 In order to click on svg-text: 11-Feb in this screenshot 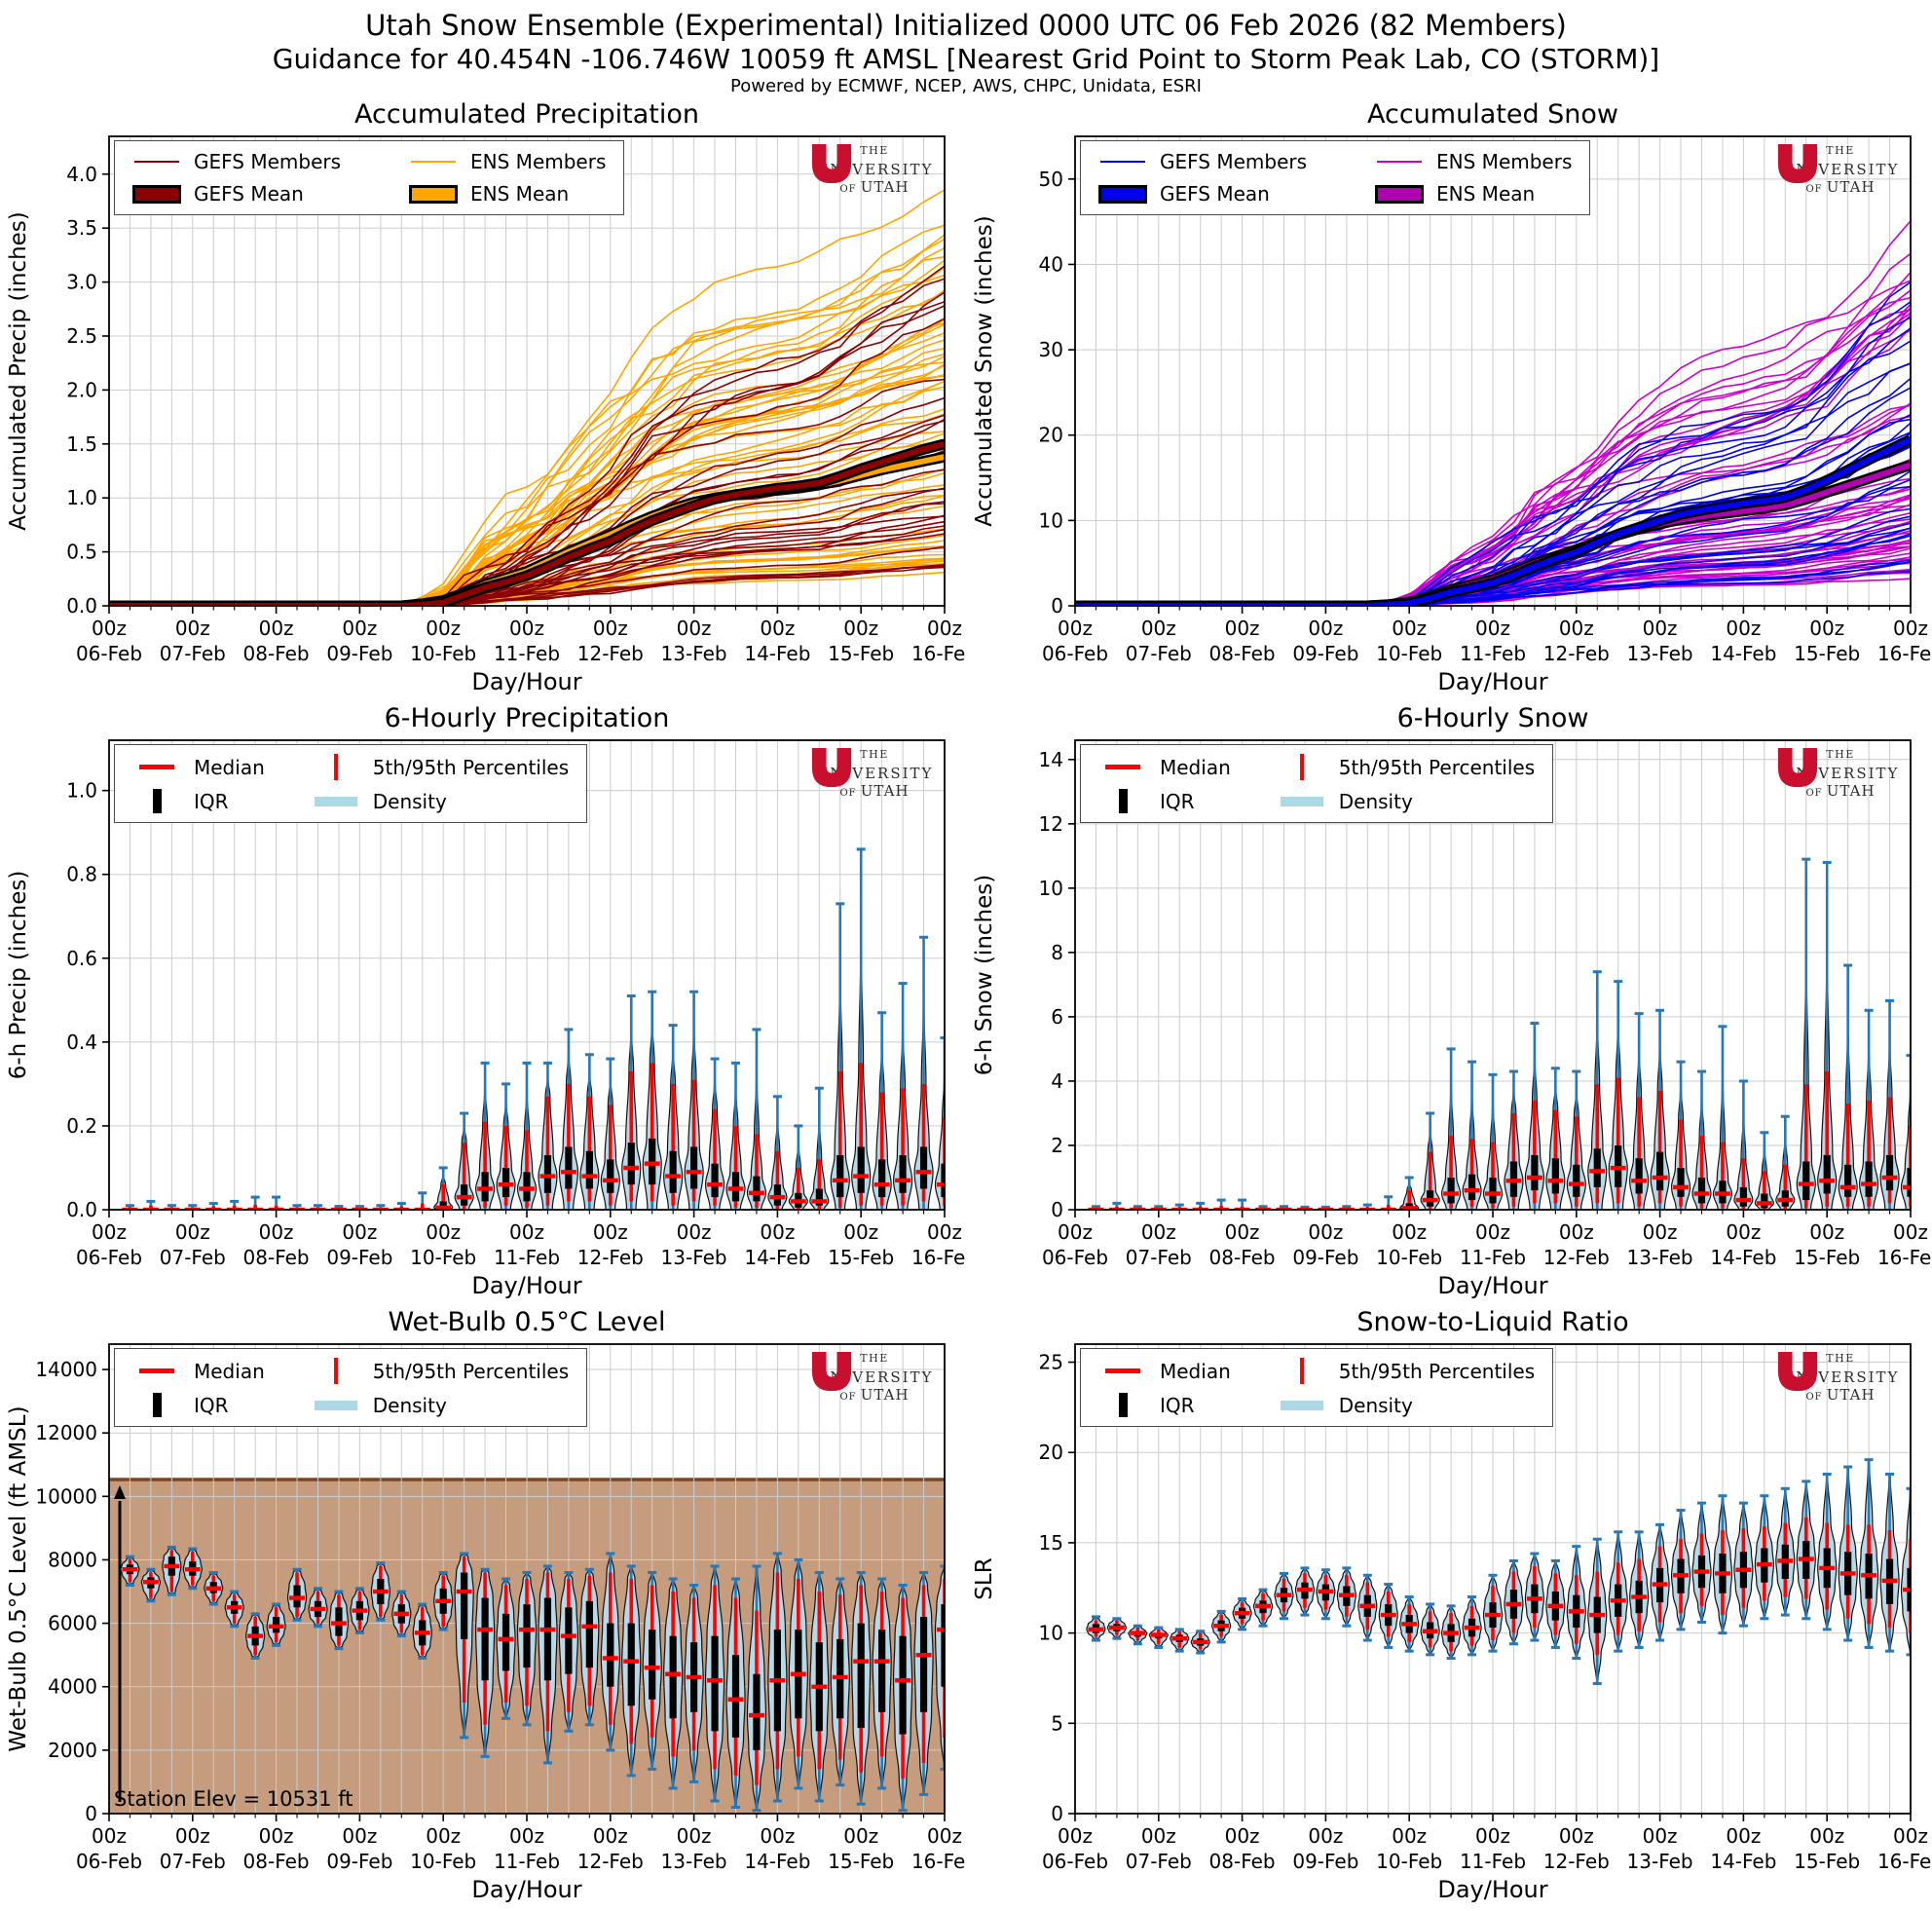, I will do `click(1493, 1862)`.